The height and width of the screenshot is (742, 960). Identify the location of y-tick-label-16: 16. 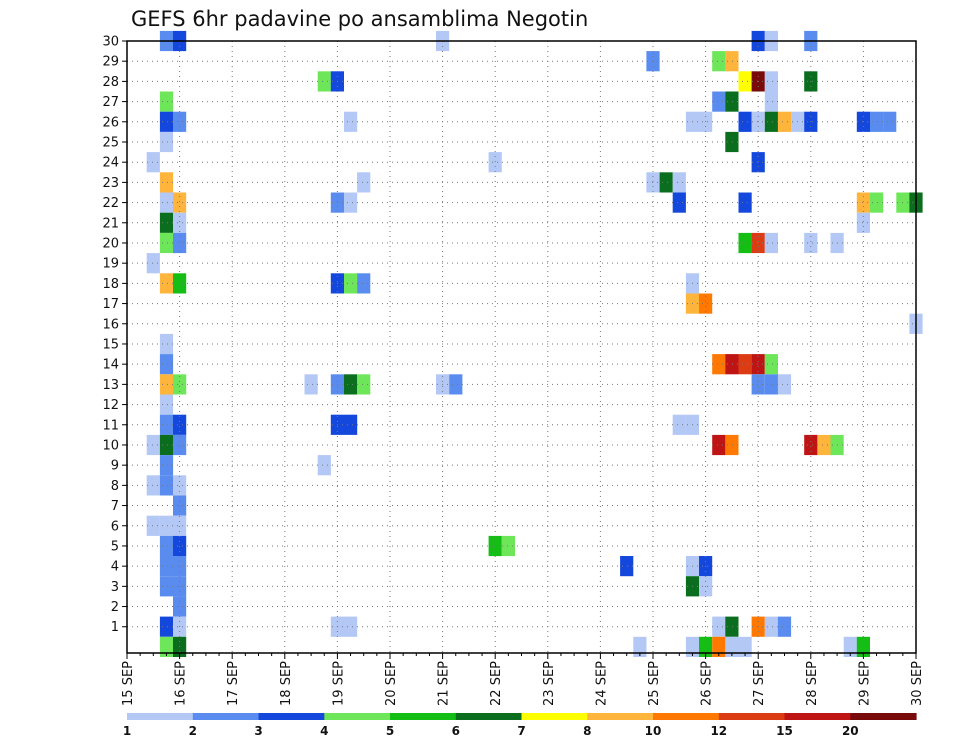
(110, 324).